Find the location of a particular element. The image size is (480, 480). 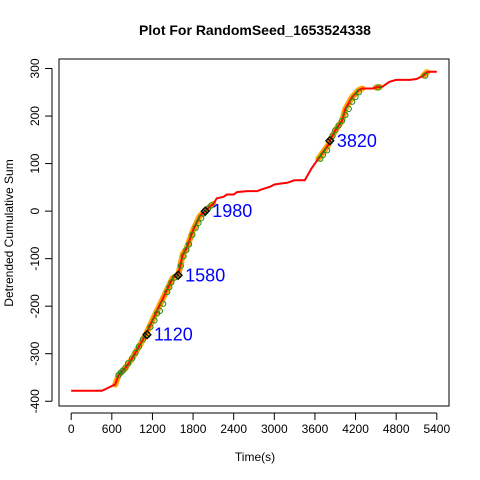

x-tick-label: 1200 is located at coordinates (152, 429).